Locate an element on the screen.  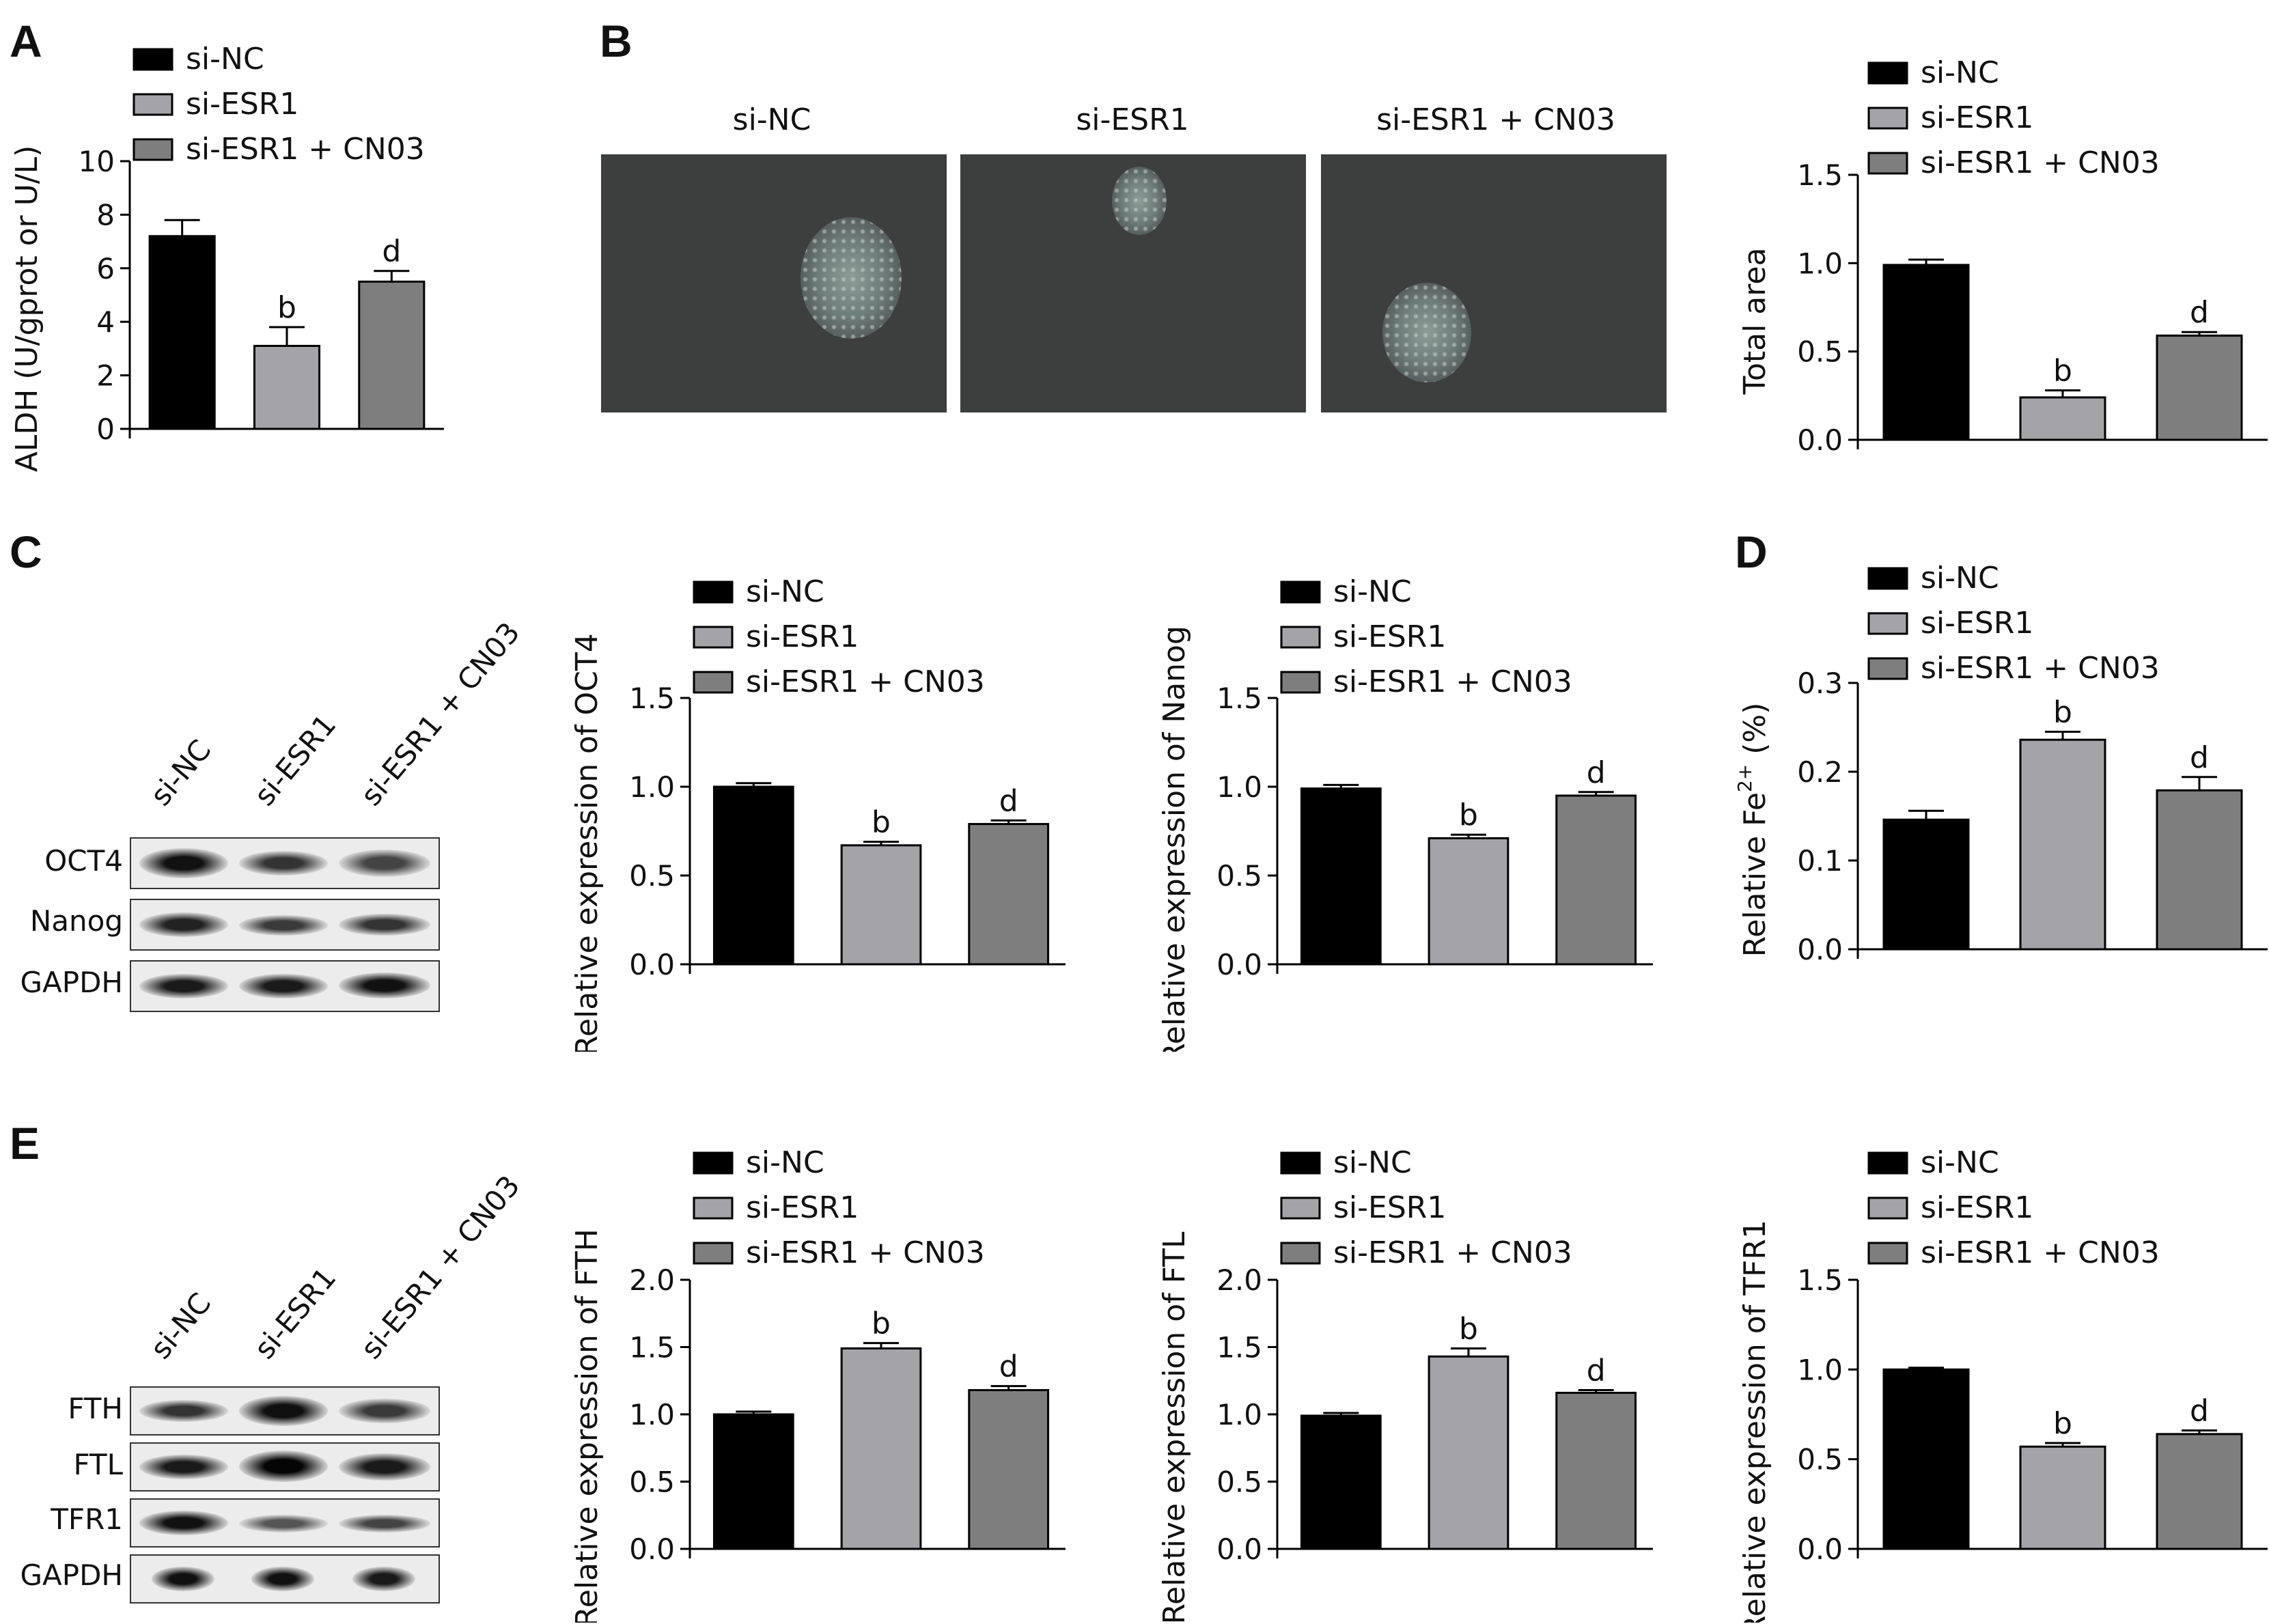
blot-e-strip-ftl is located at coordinates (285, 1467).